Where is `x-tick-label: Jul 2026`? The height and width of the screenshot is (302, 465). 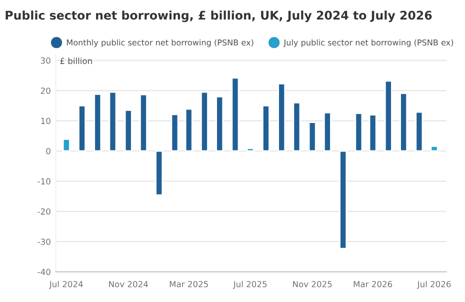
x-tick-label: Jul 2026 is located at coordinates (433, 284).